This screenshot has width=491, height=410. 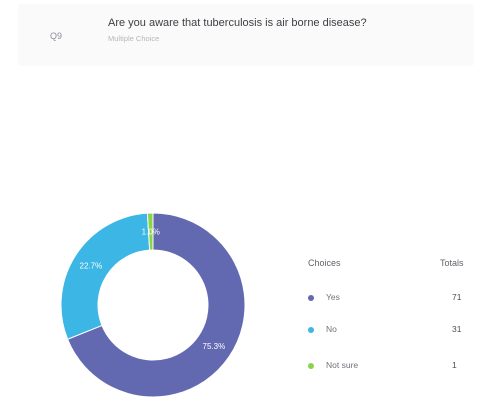 I want to click on legend-total-no: 31, so click(x=457, y=329).